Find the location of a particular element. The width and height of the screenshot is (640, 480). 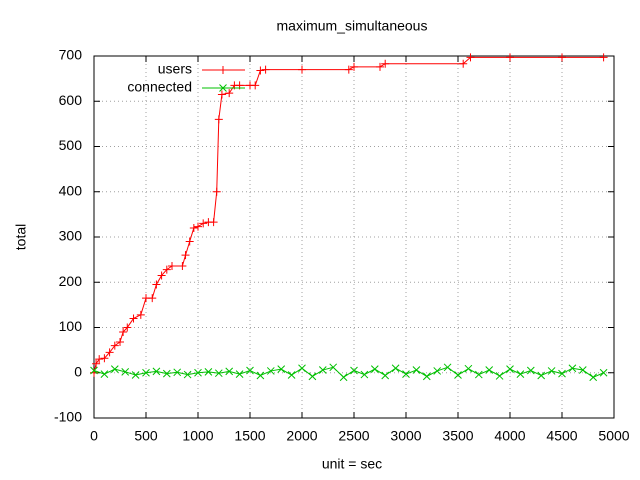

y-tick-label: -100 is located at coordinates (68, 417).